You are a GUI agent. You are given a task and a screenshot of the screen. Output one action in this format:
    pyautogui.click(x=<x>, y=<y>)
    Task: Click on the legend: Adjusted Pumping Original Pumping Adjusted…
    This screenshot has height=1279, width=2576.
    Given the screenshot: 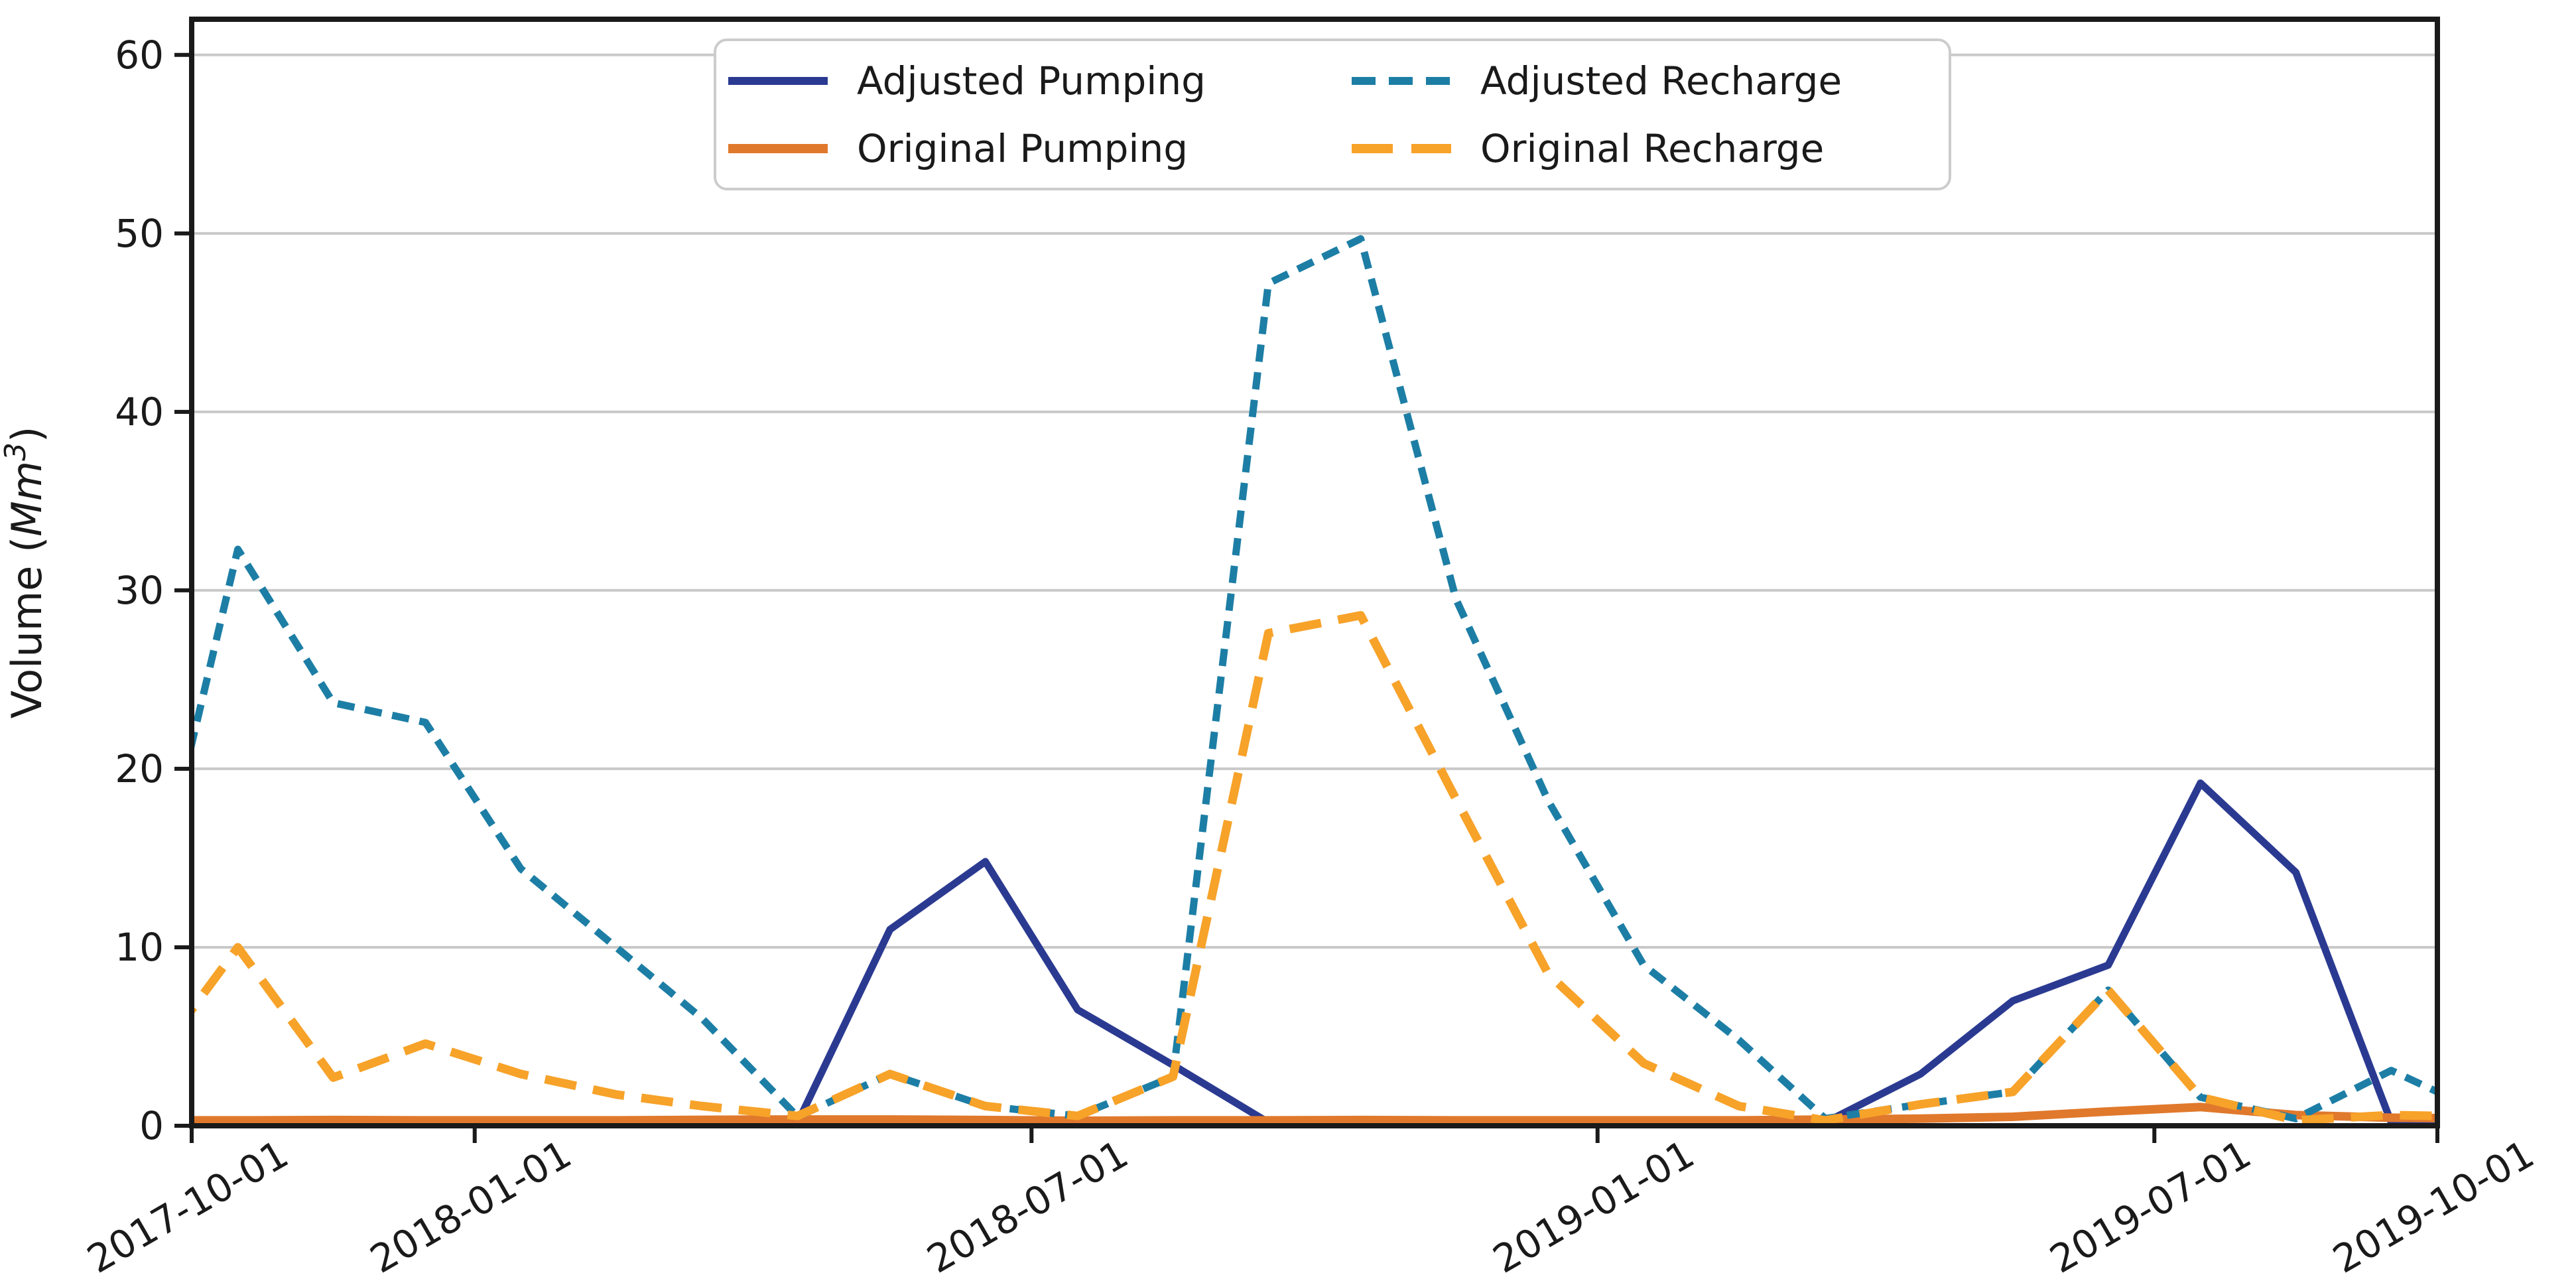 What is the action you would take?
    pyautogui.click(x=1333, y=114)
    